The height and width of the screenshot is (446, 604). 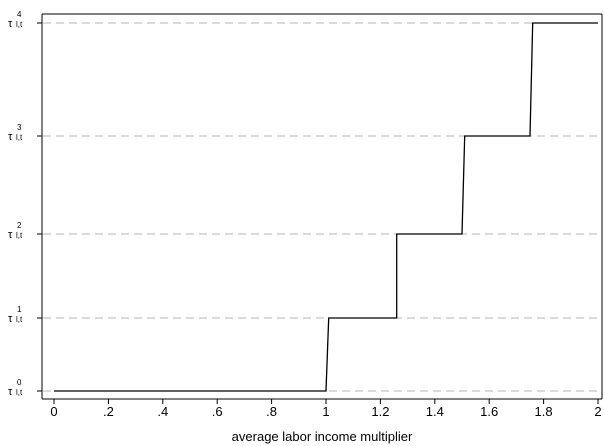 I want to click on x-tick-label: .8, so click(x=271, y=411).